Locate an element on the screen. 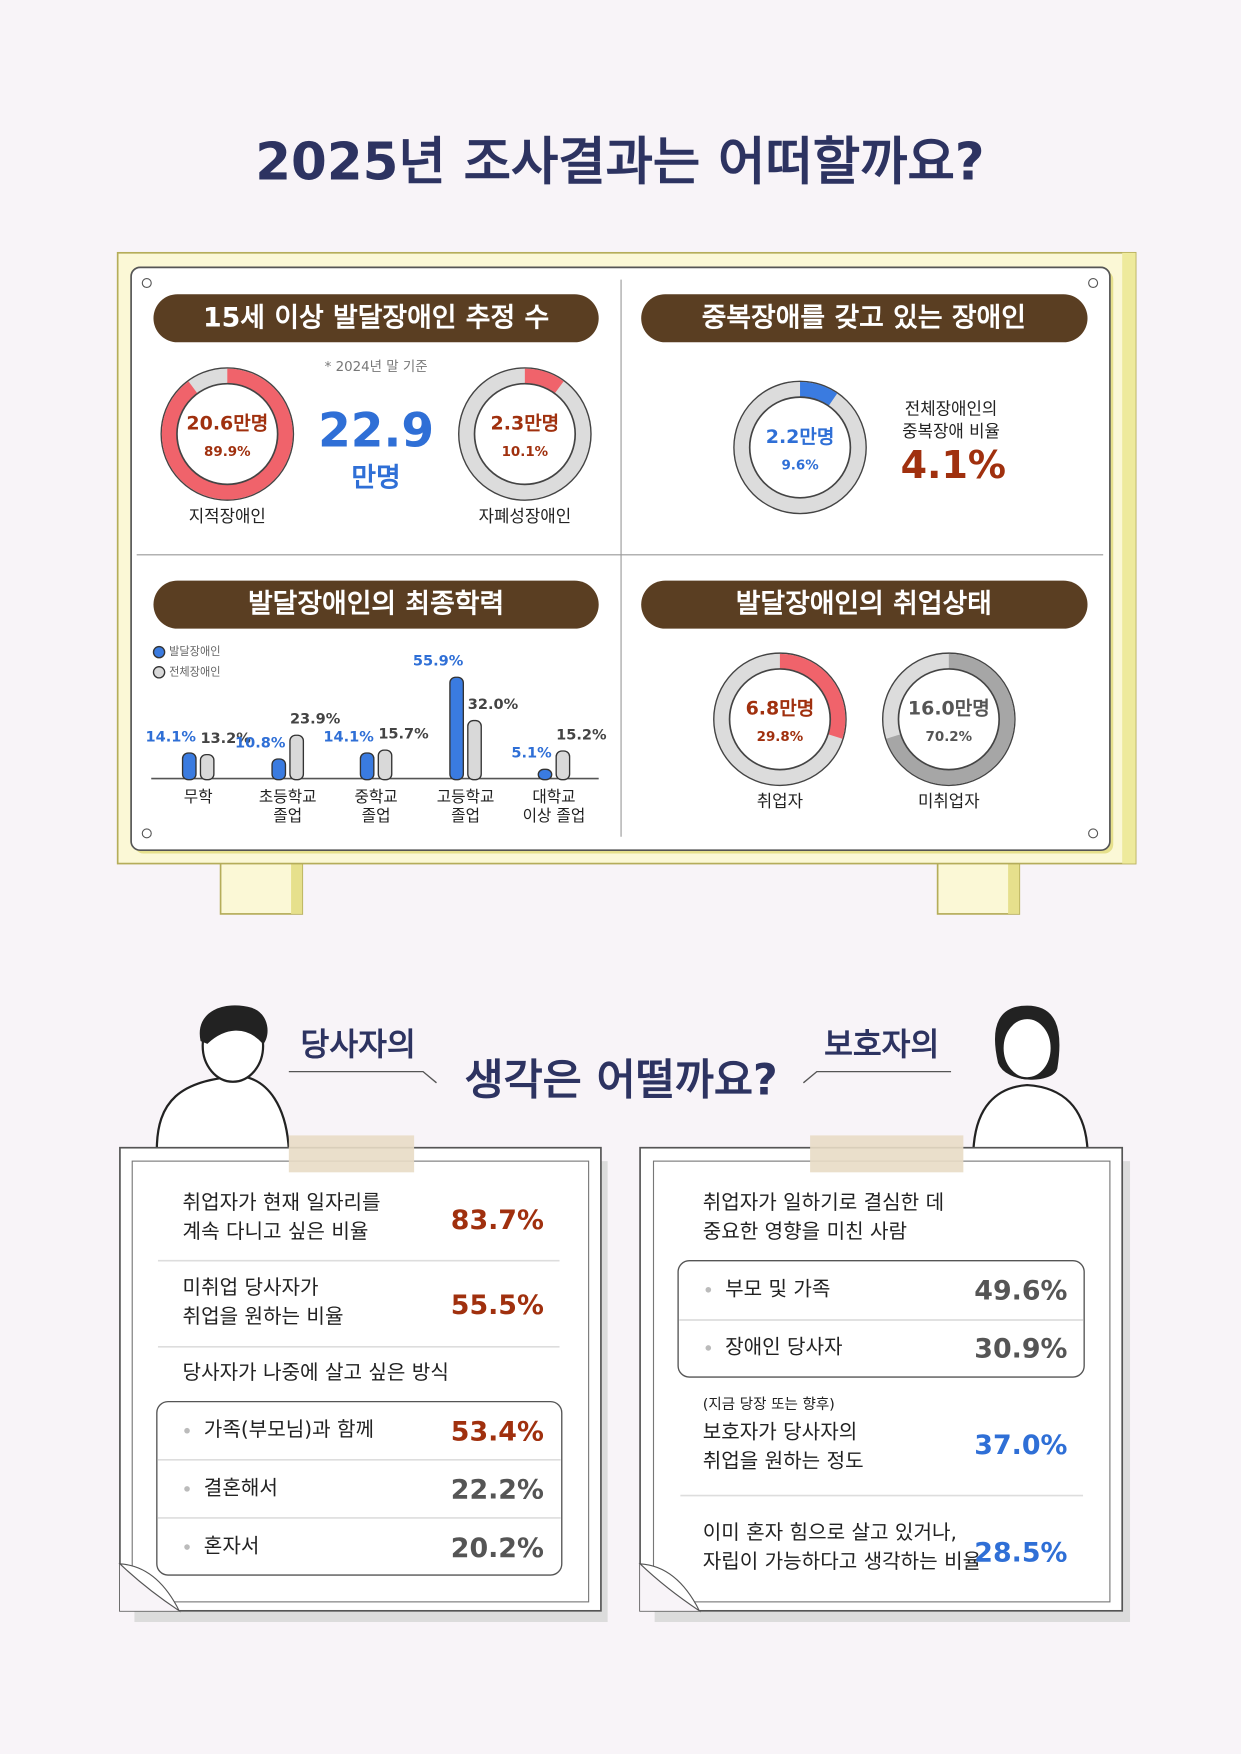 Image resolution: width=1241 pixels, height=1754 pixels. card-guardian is located at coordinates (884, 1379).